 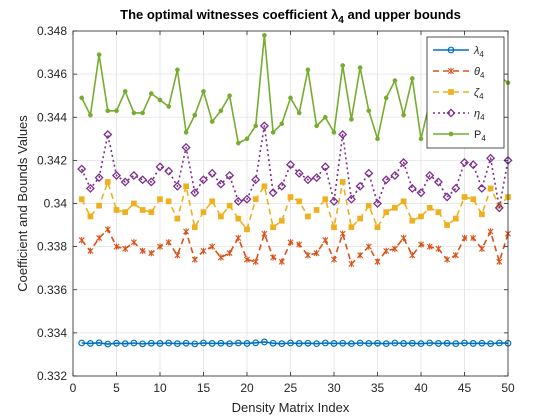 I want to click on y-tick-label: 0.336, so click(x=52, y=290).